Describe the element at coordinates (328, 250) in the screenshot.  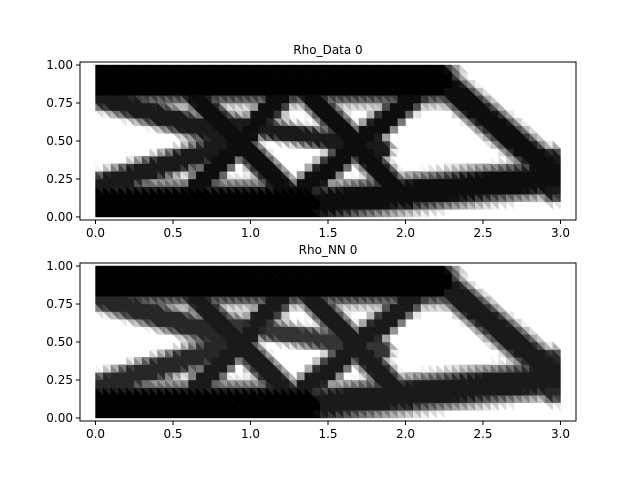
I see `subplot-title: Rho_NN 0` at that location.